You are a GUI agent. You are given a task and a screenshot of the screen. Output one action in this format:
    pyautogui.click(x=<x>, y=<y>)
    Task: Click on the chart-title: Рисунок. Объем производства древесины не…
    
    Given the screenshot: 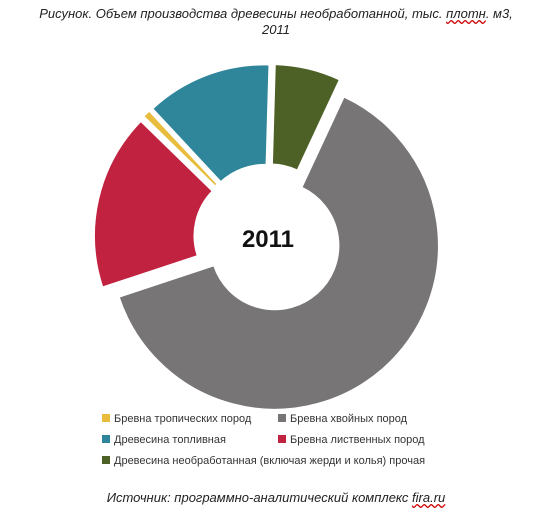 What is the action you would take?
    pyautogui.click(x=276, y=22)
    